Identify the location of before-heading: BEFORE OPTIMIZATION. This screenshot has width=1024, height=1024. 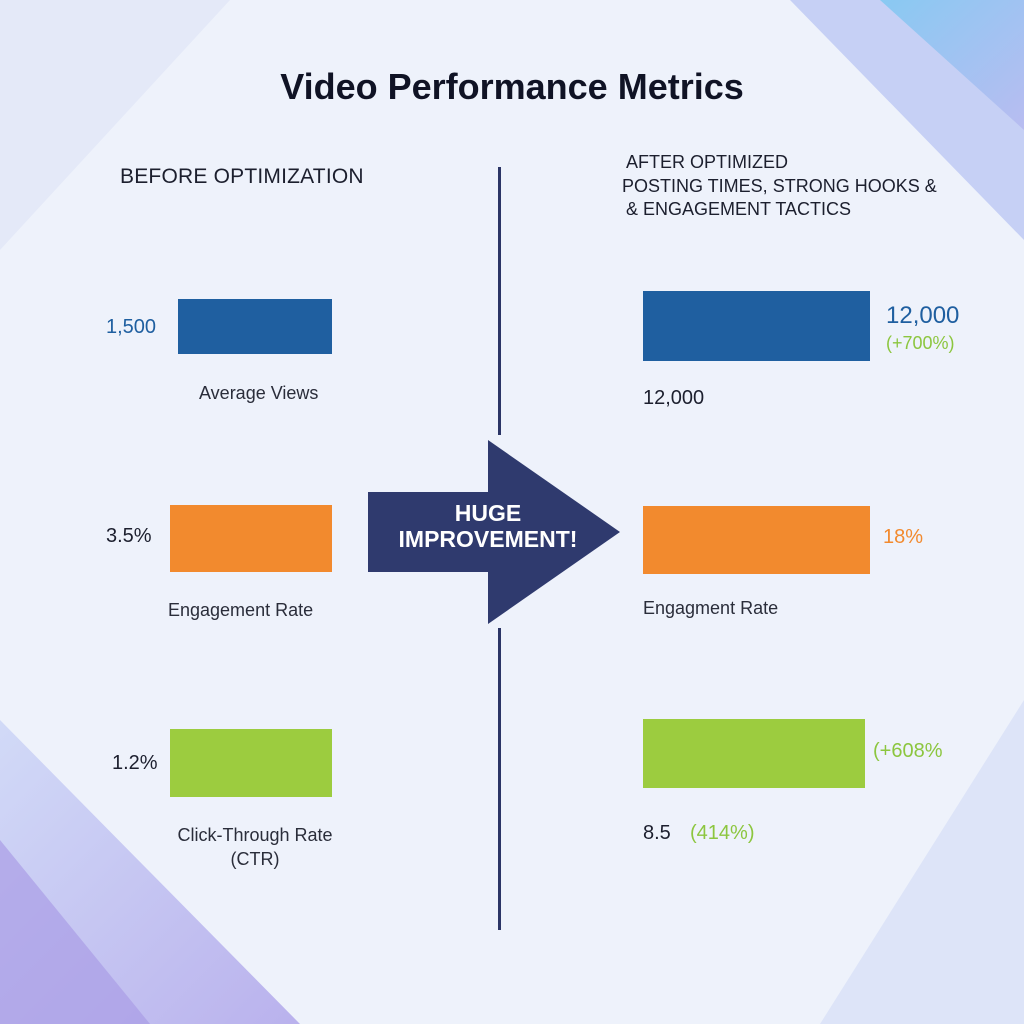
(242, 176).